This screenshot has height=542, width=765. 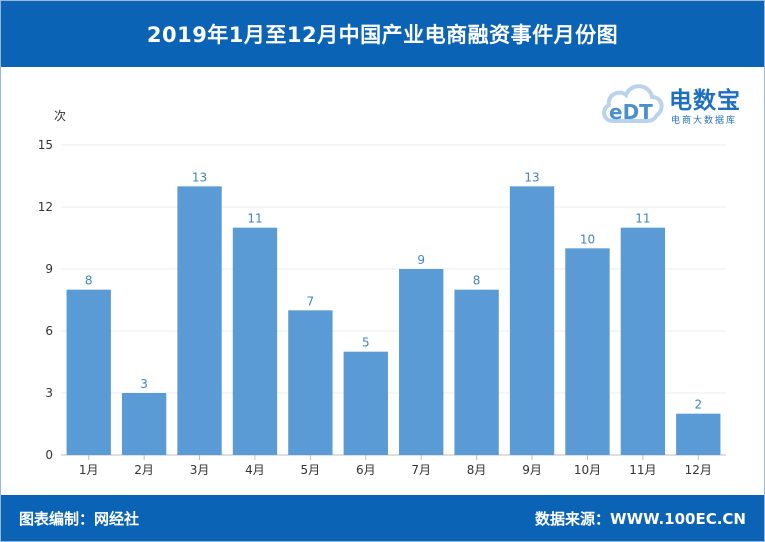 I want to click on x-tick-label: 8月, so click(x=477, y=470).